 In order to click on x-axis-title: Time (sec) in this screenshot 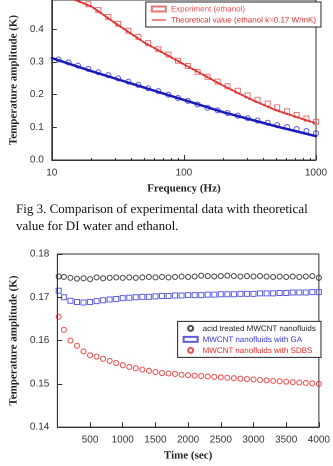, I will do `click(188, 456)`.